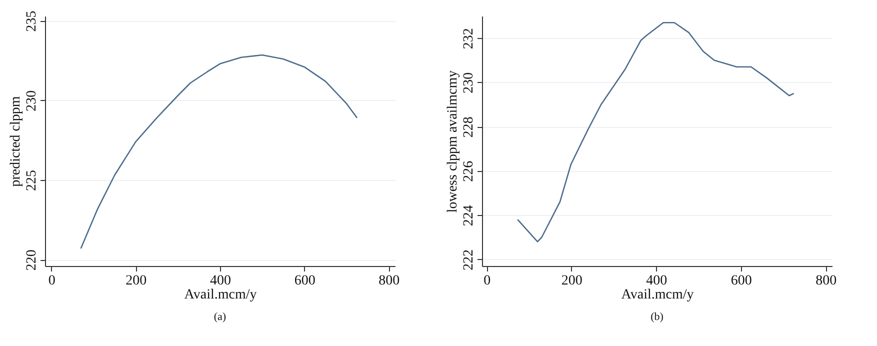 The image size is (877, 346). Describe the element at coordinates (32, 181) in the screenshot. I see `y-tick-label: 225` at that location.